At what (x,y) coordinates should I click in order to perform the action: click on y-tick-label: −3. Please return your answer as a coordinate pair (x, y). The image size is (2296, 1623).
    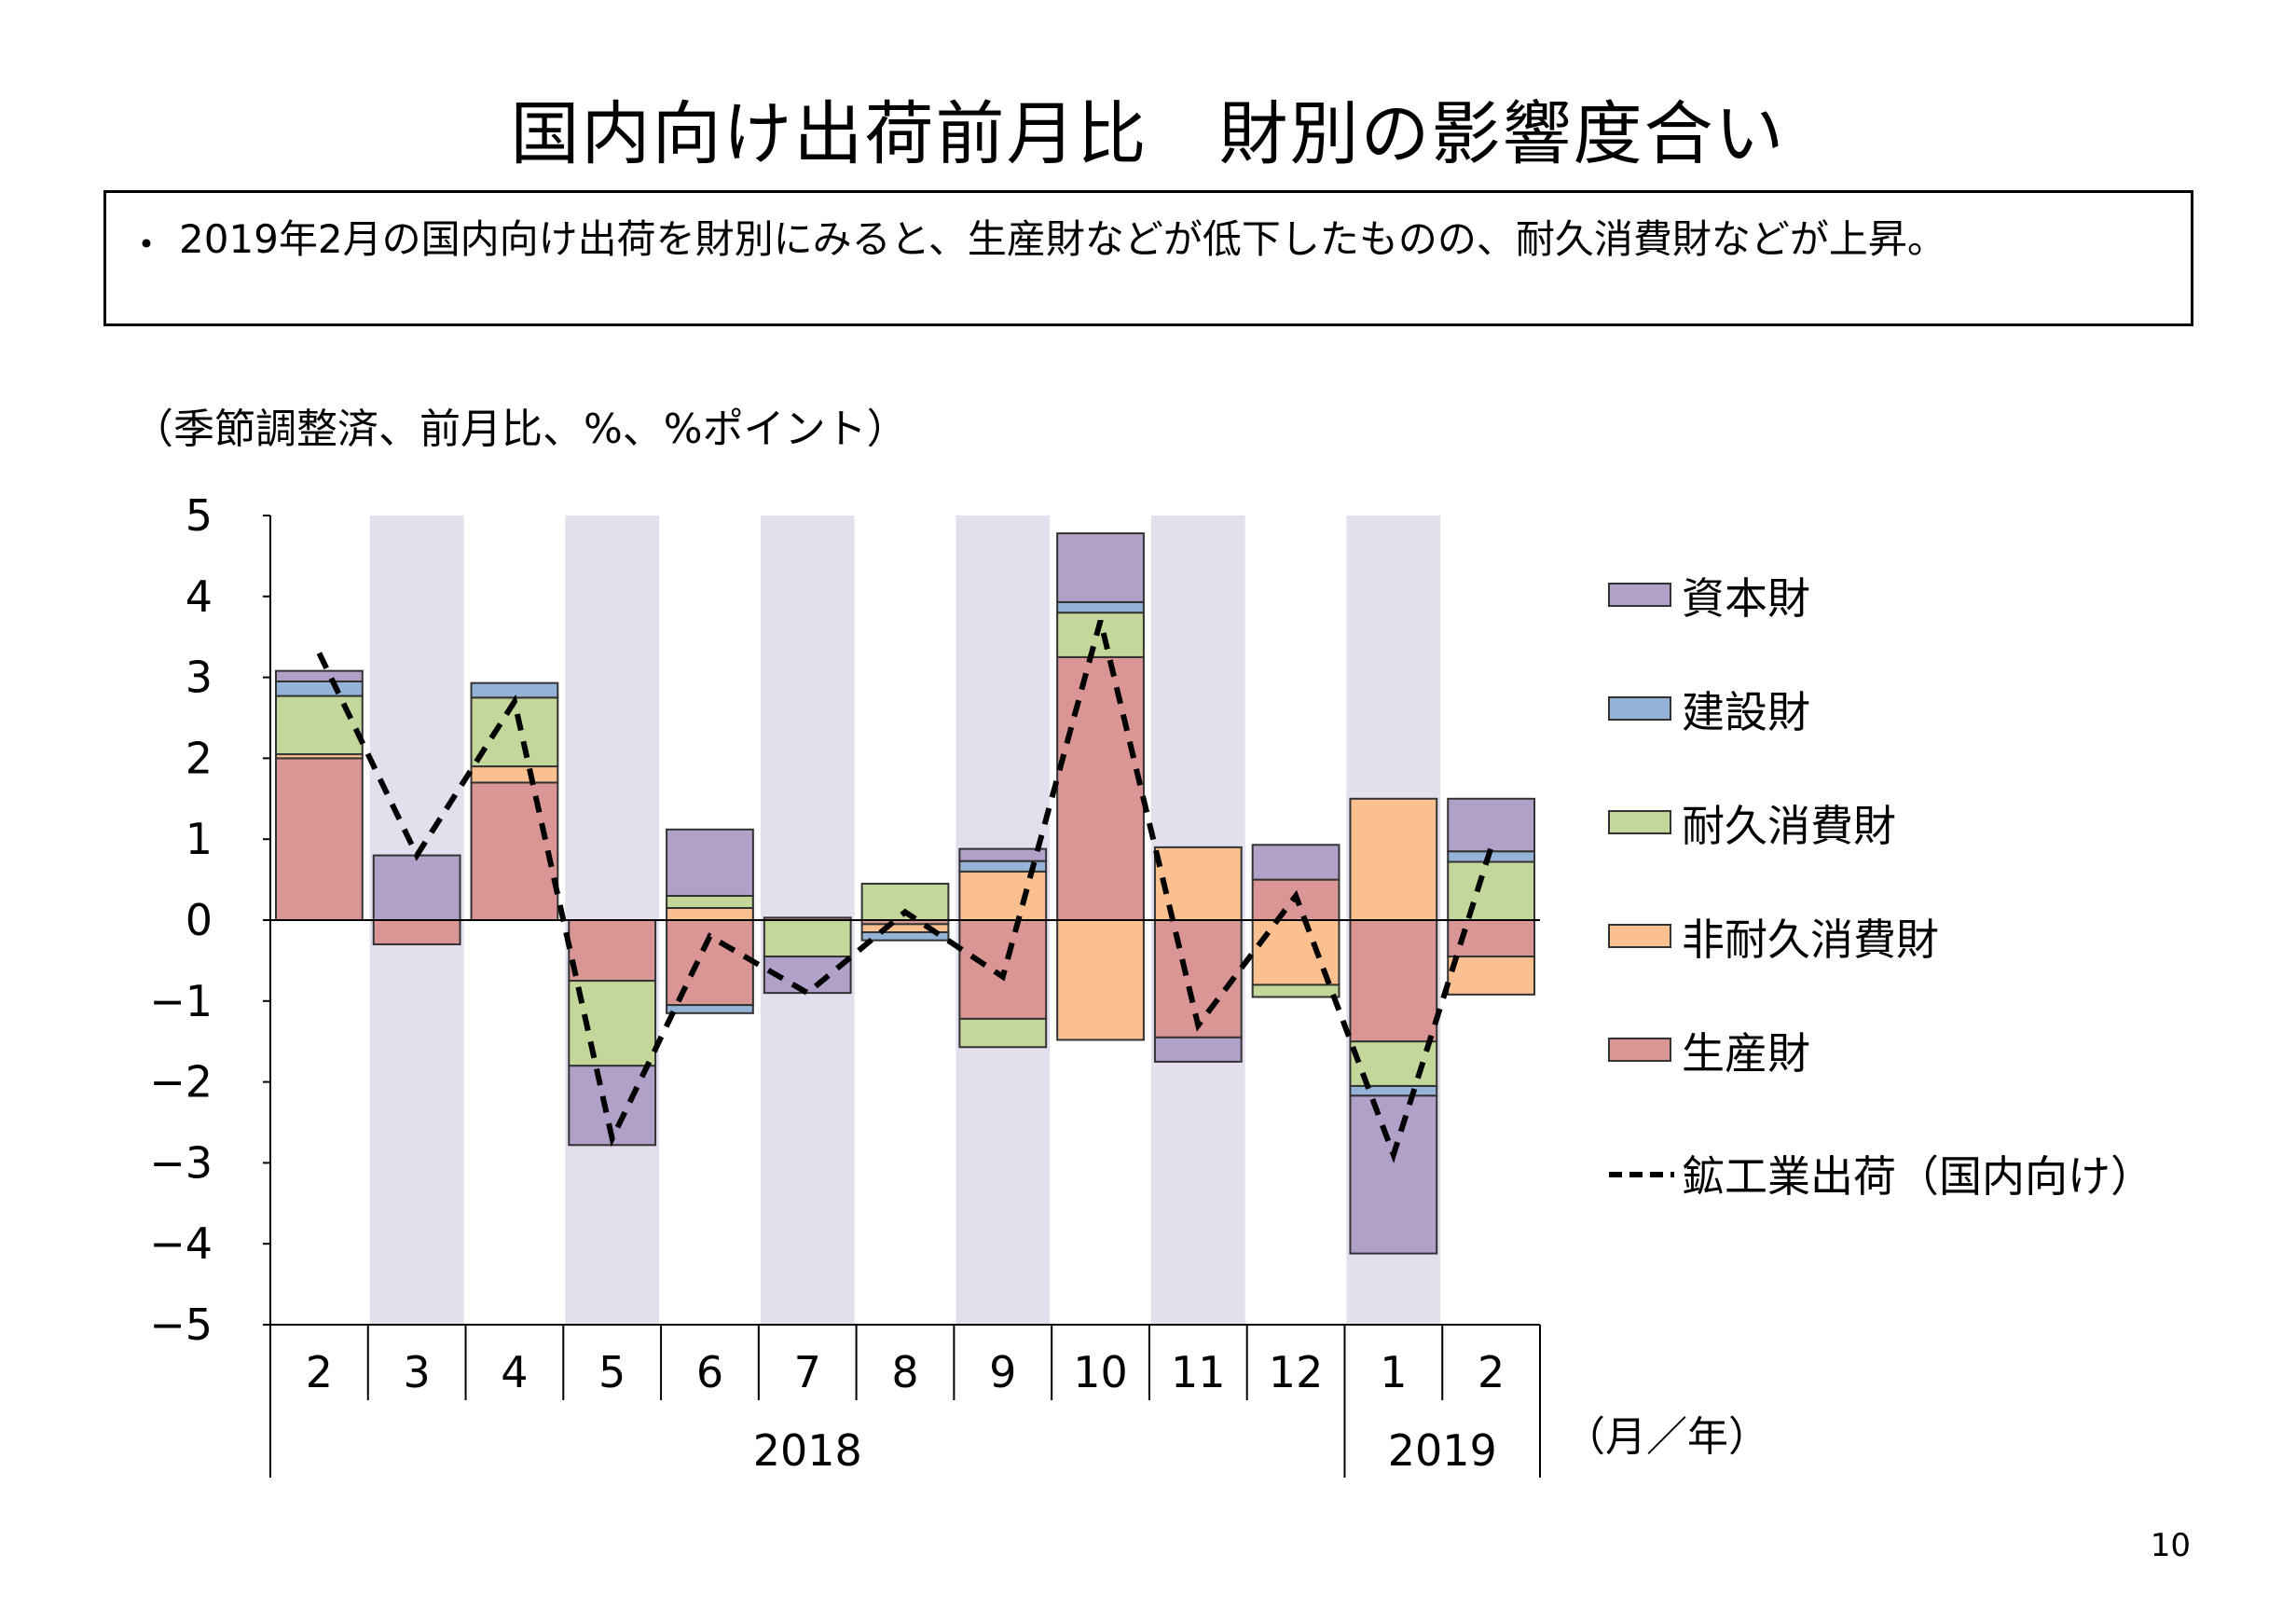
    Looking at the image, I should click on (181, 1162).